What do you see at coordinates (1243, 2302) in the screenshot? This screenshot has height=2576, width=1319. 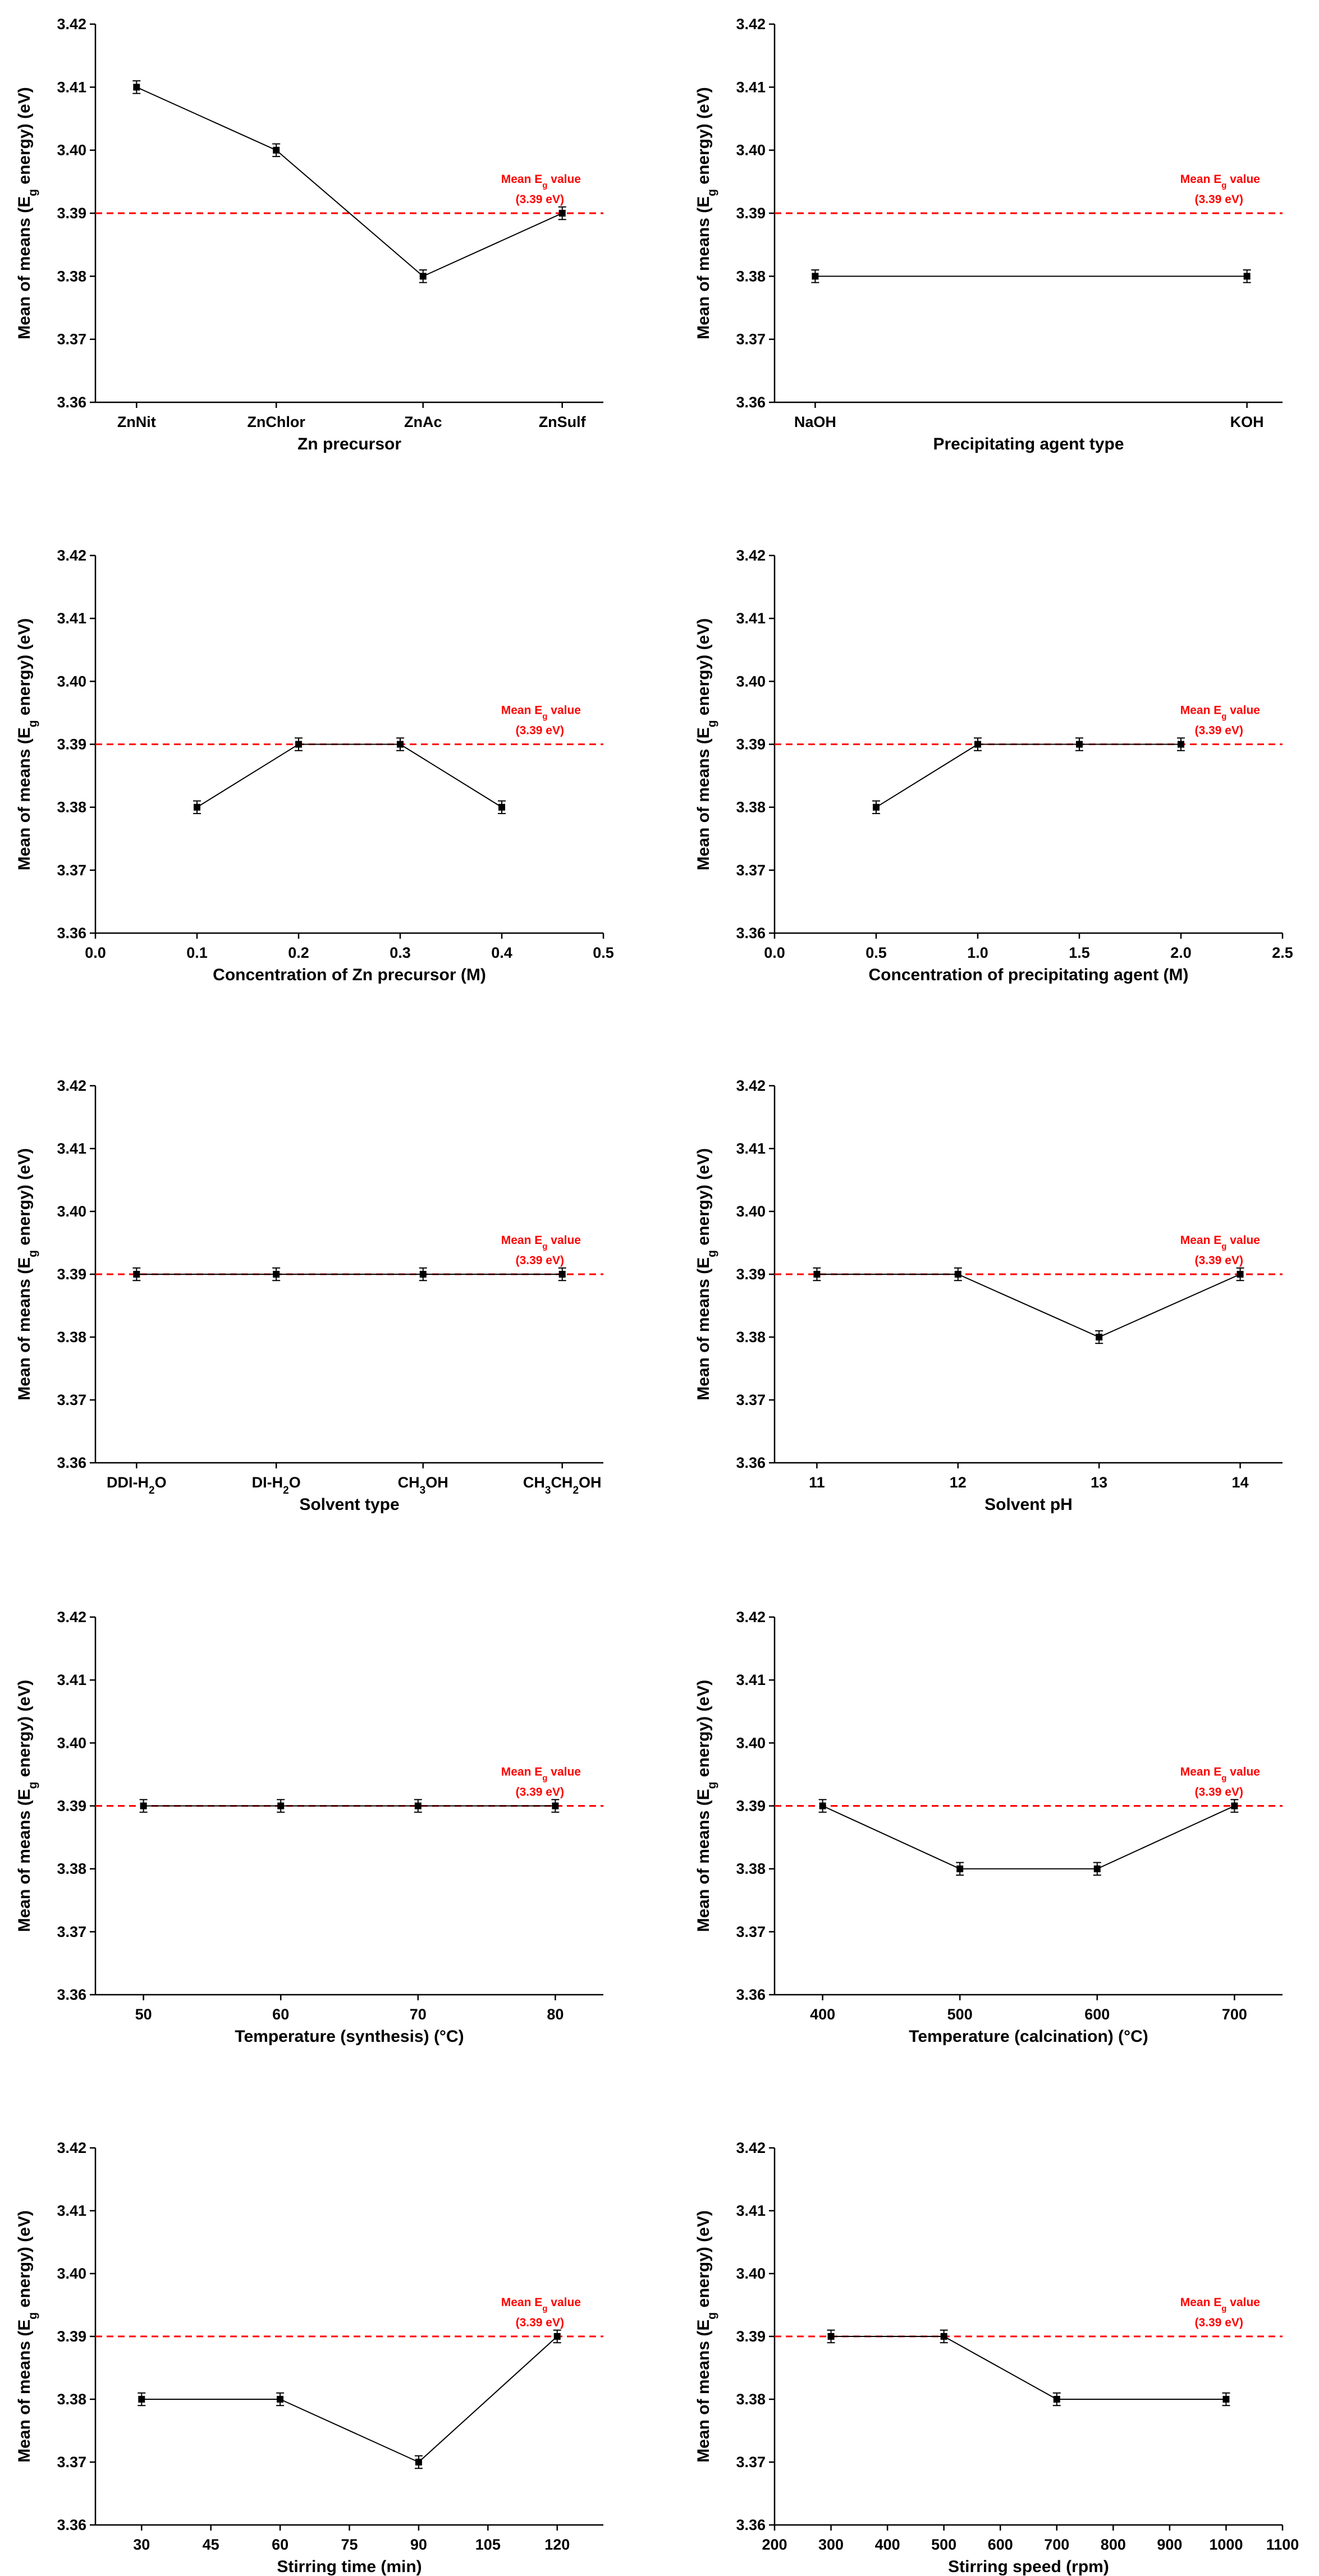 I see `label-part: value` at bounding box center [1243, 2302].